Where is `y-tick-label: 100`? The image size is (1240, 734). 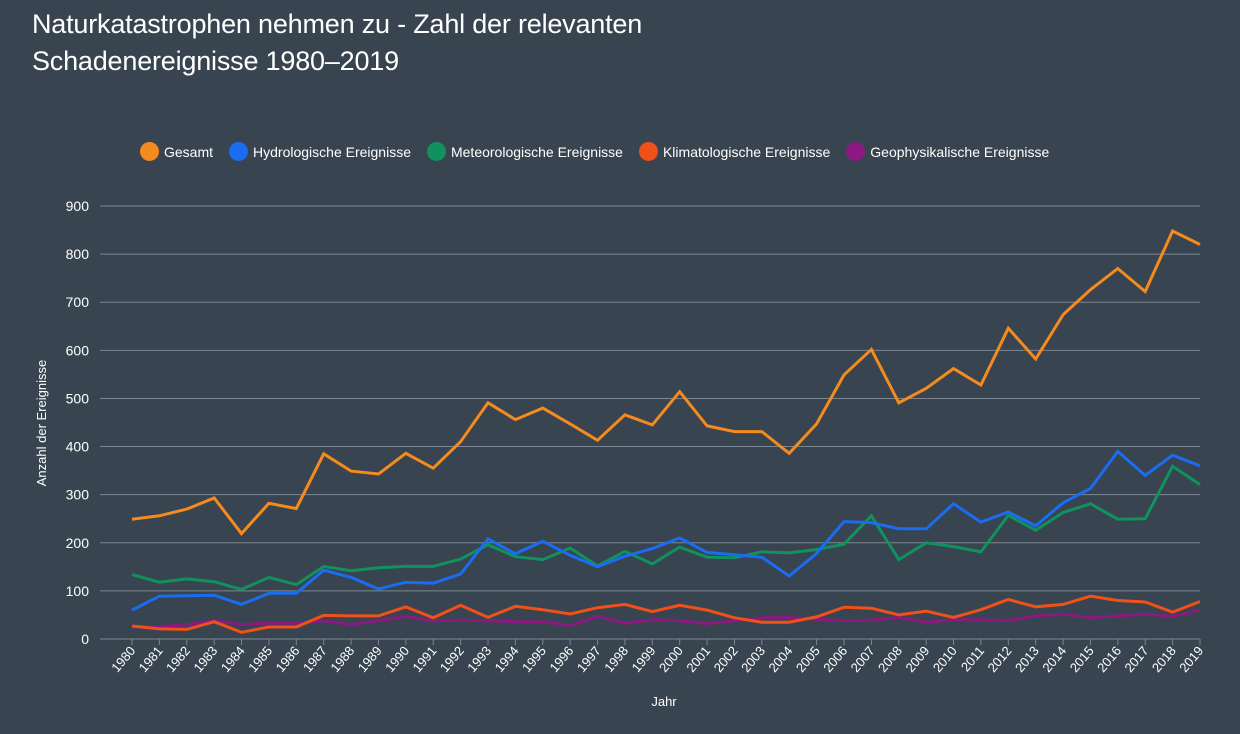 y-tick-label: 100 is located at coordinates (78, 591).